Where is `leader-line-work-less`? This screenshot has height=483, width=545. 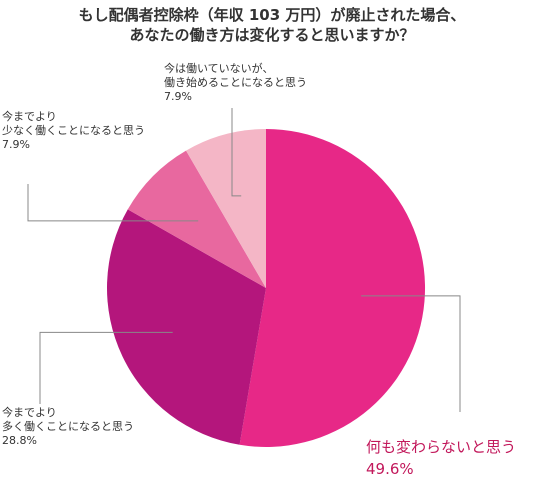
leader-line-work-less is located at coordinates (113, 203).